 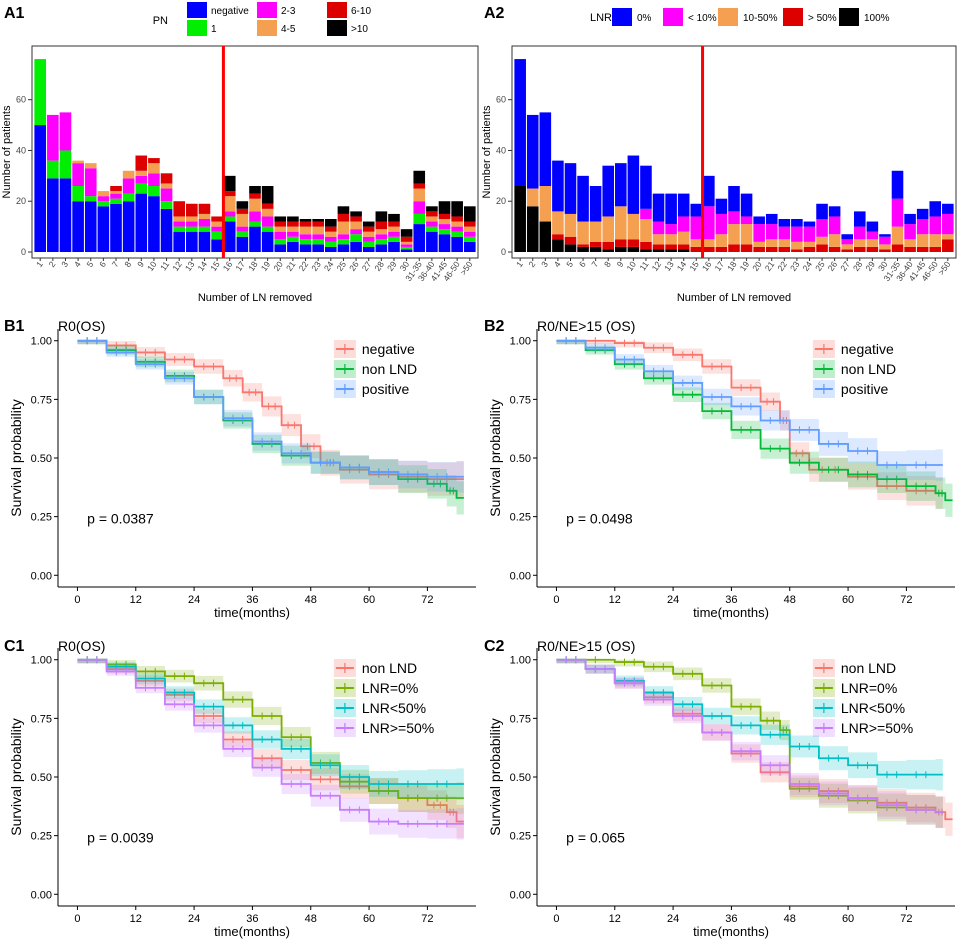 What do you see at coordinates (520, 895) in the screenshot?
I see `y-tick-label-C2: 0.00` at bounding box center [520, 895].